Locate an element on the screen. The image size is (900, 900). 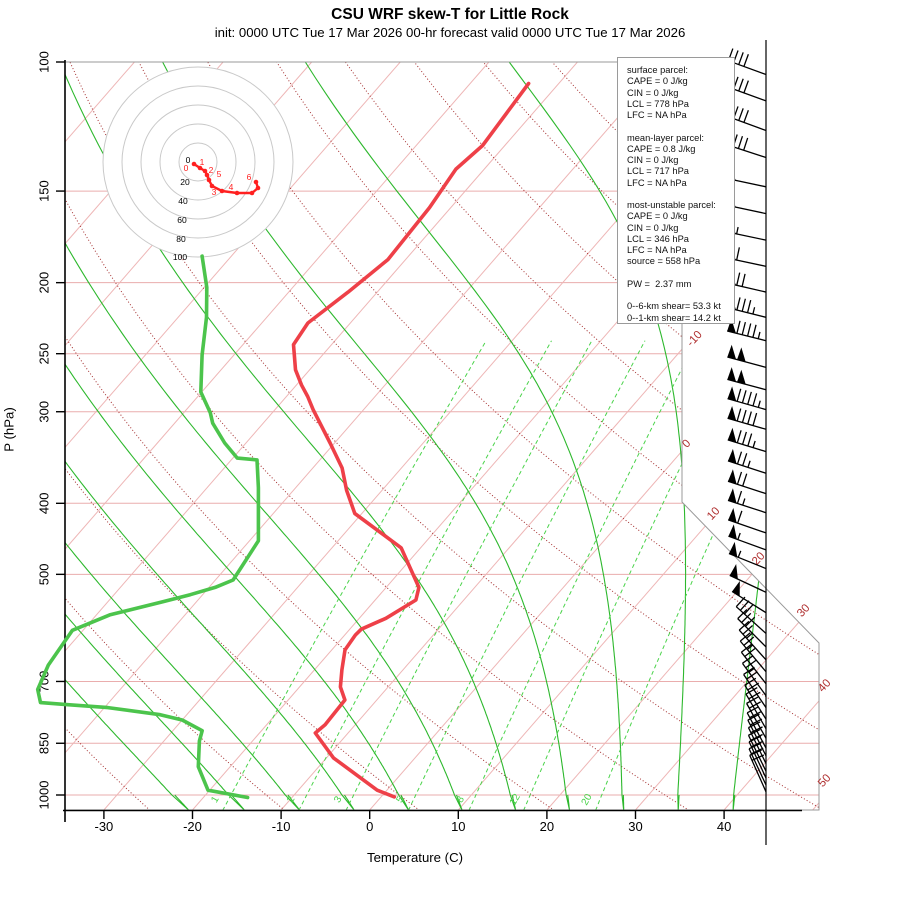
hodograph-height-label: 2 is located at coordinates (211, 170).